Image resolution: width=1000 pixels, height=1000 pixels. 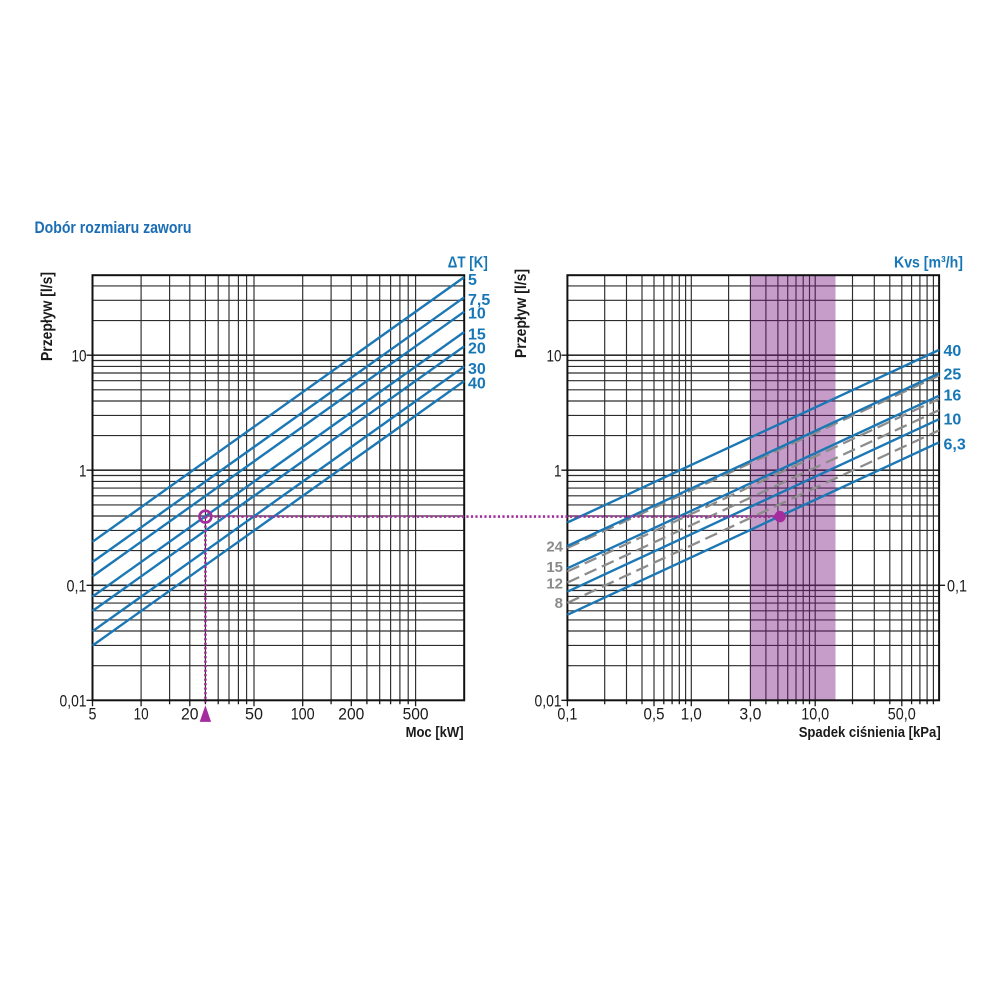 What do you see at coordinates (351, 714) in the screenshot?
I see `svg-text: 200` at bounding box center [351, 714].